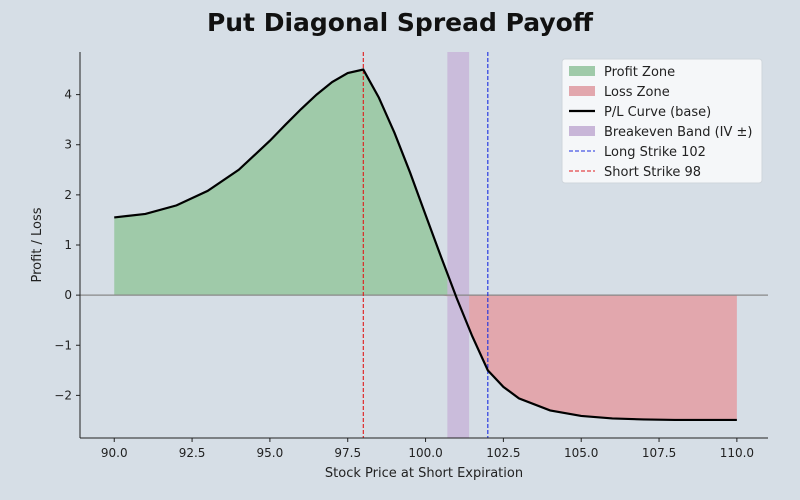 This screenshot has width=800, height=500. What do you see at coordinates (270, 453) in the screenshot?
I see `x-tick-label: 95.0` at bounding box center [270, 453].